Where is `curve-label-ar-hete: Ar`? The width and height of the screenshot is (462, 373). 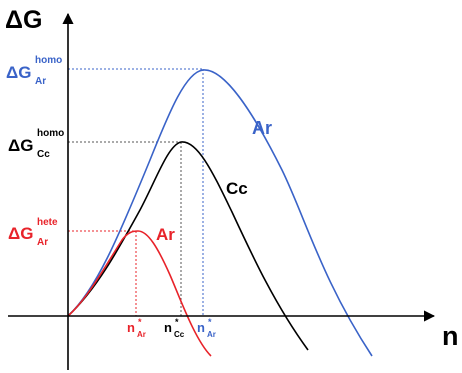 curve-label-ar-hete: Ar is located at coordinates (165, 234).